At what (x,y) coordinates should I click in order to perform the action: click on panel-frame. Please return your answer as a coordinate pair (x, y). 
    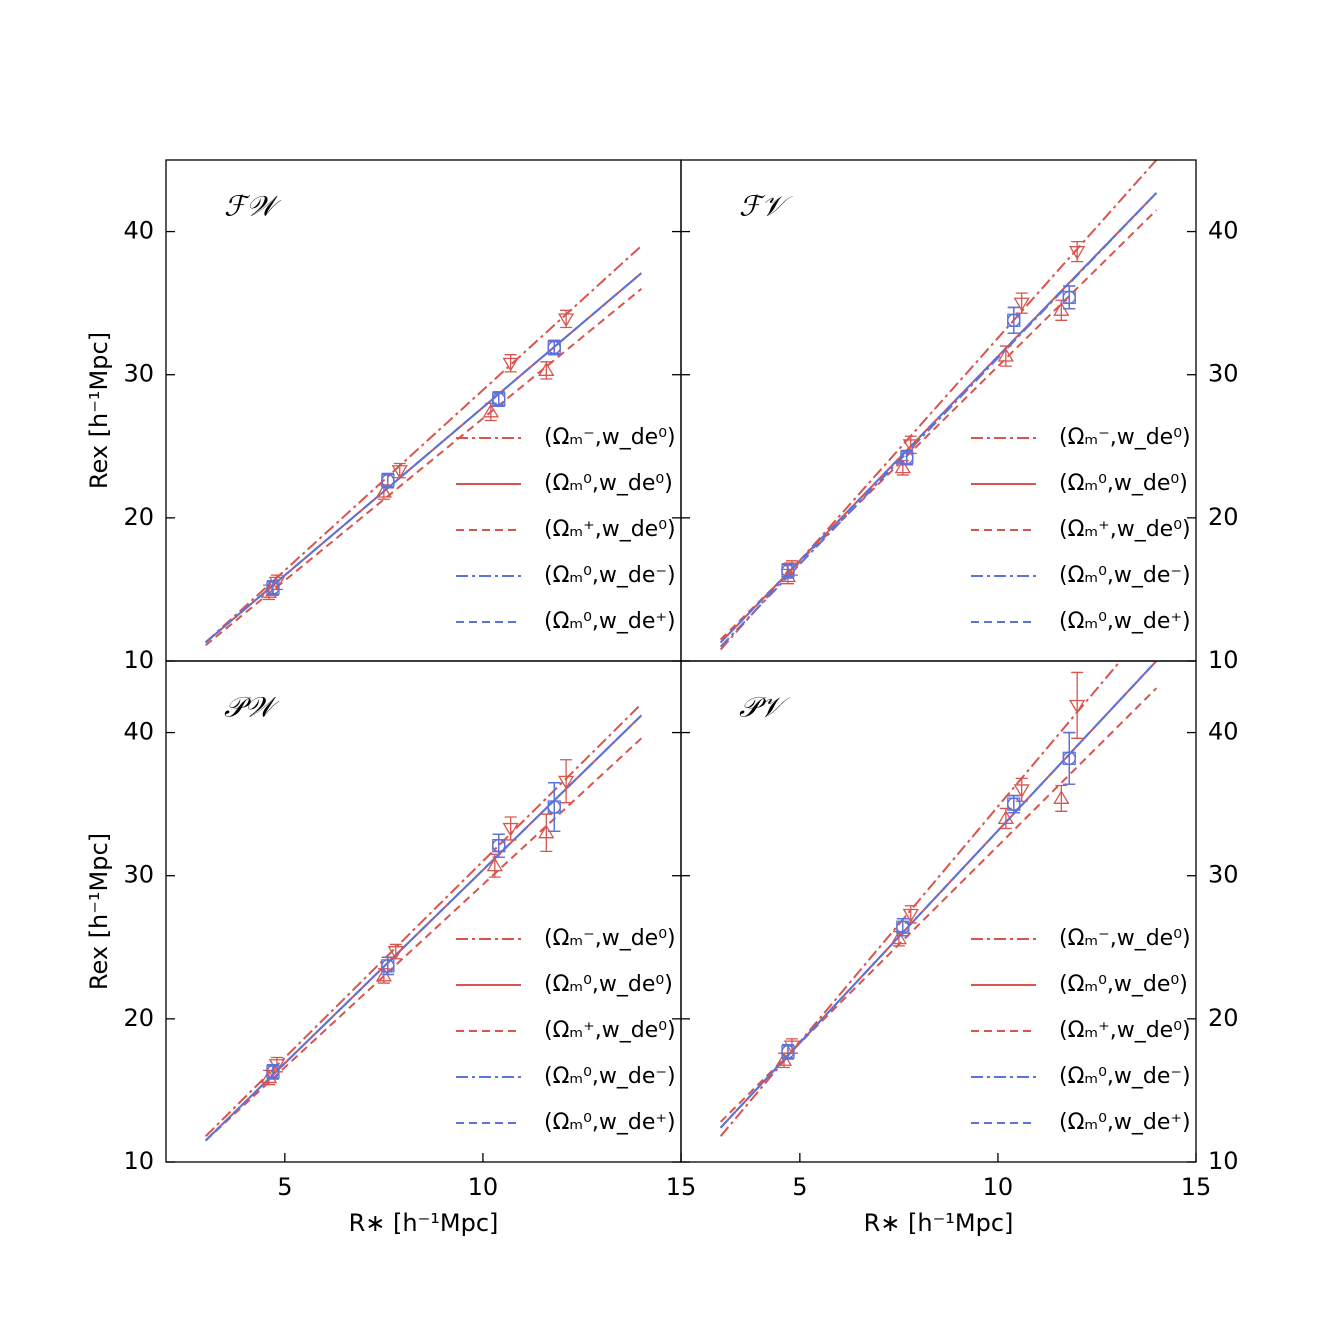
    Looking at the image, I should click on (938, 911).